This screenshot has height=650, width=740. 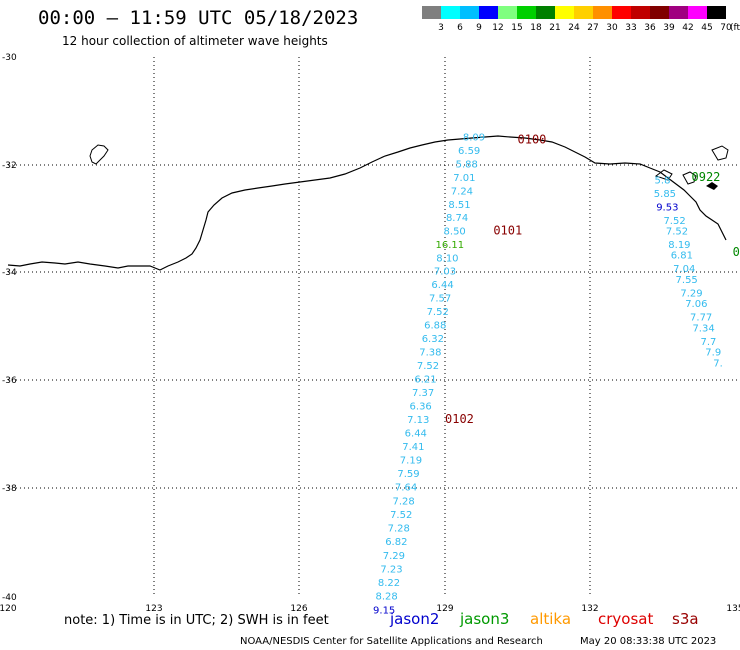 I want to click on mission-altika: altika, so click(x=550, y=619).